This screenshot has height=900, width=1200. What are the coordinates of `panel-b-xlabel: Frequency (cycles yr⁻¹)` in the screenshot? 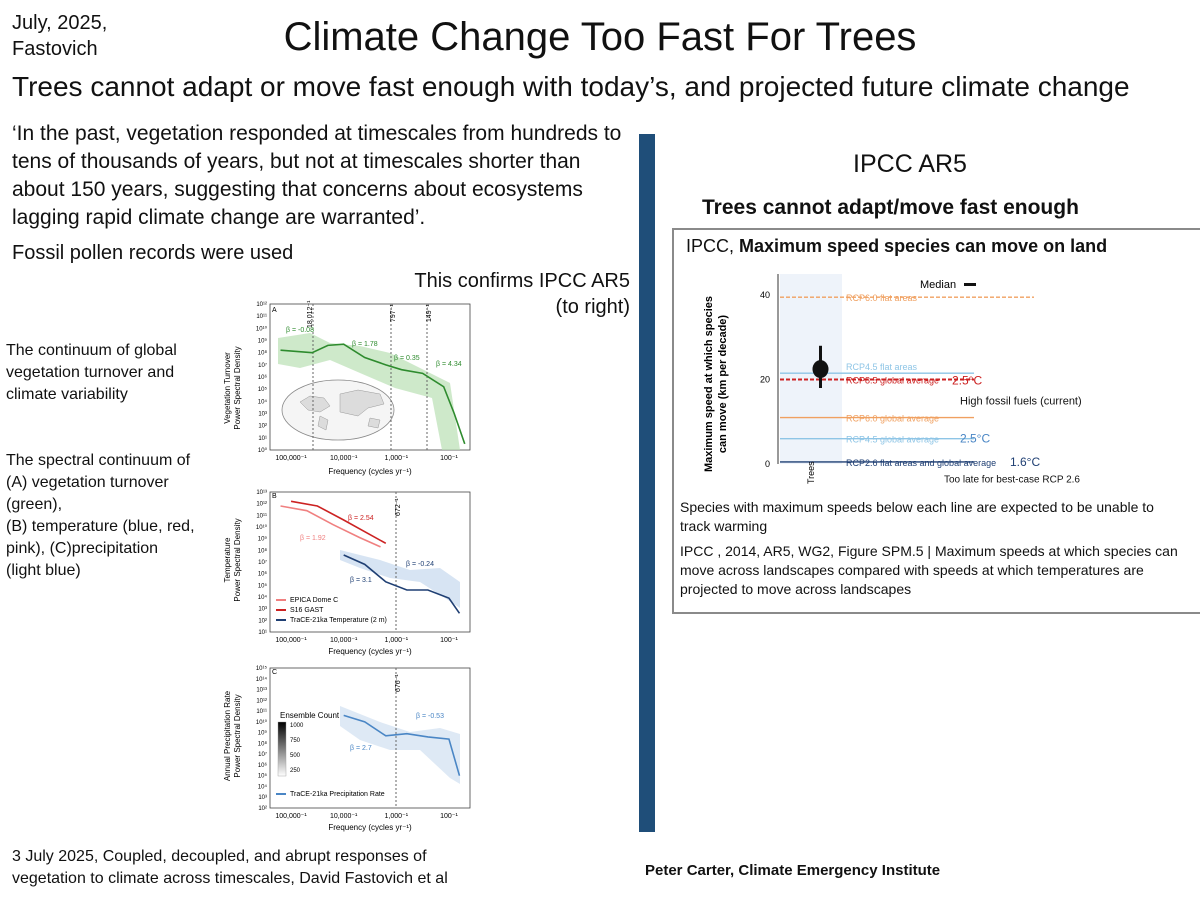 It's located at (370, 651).